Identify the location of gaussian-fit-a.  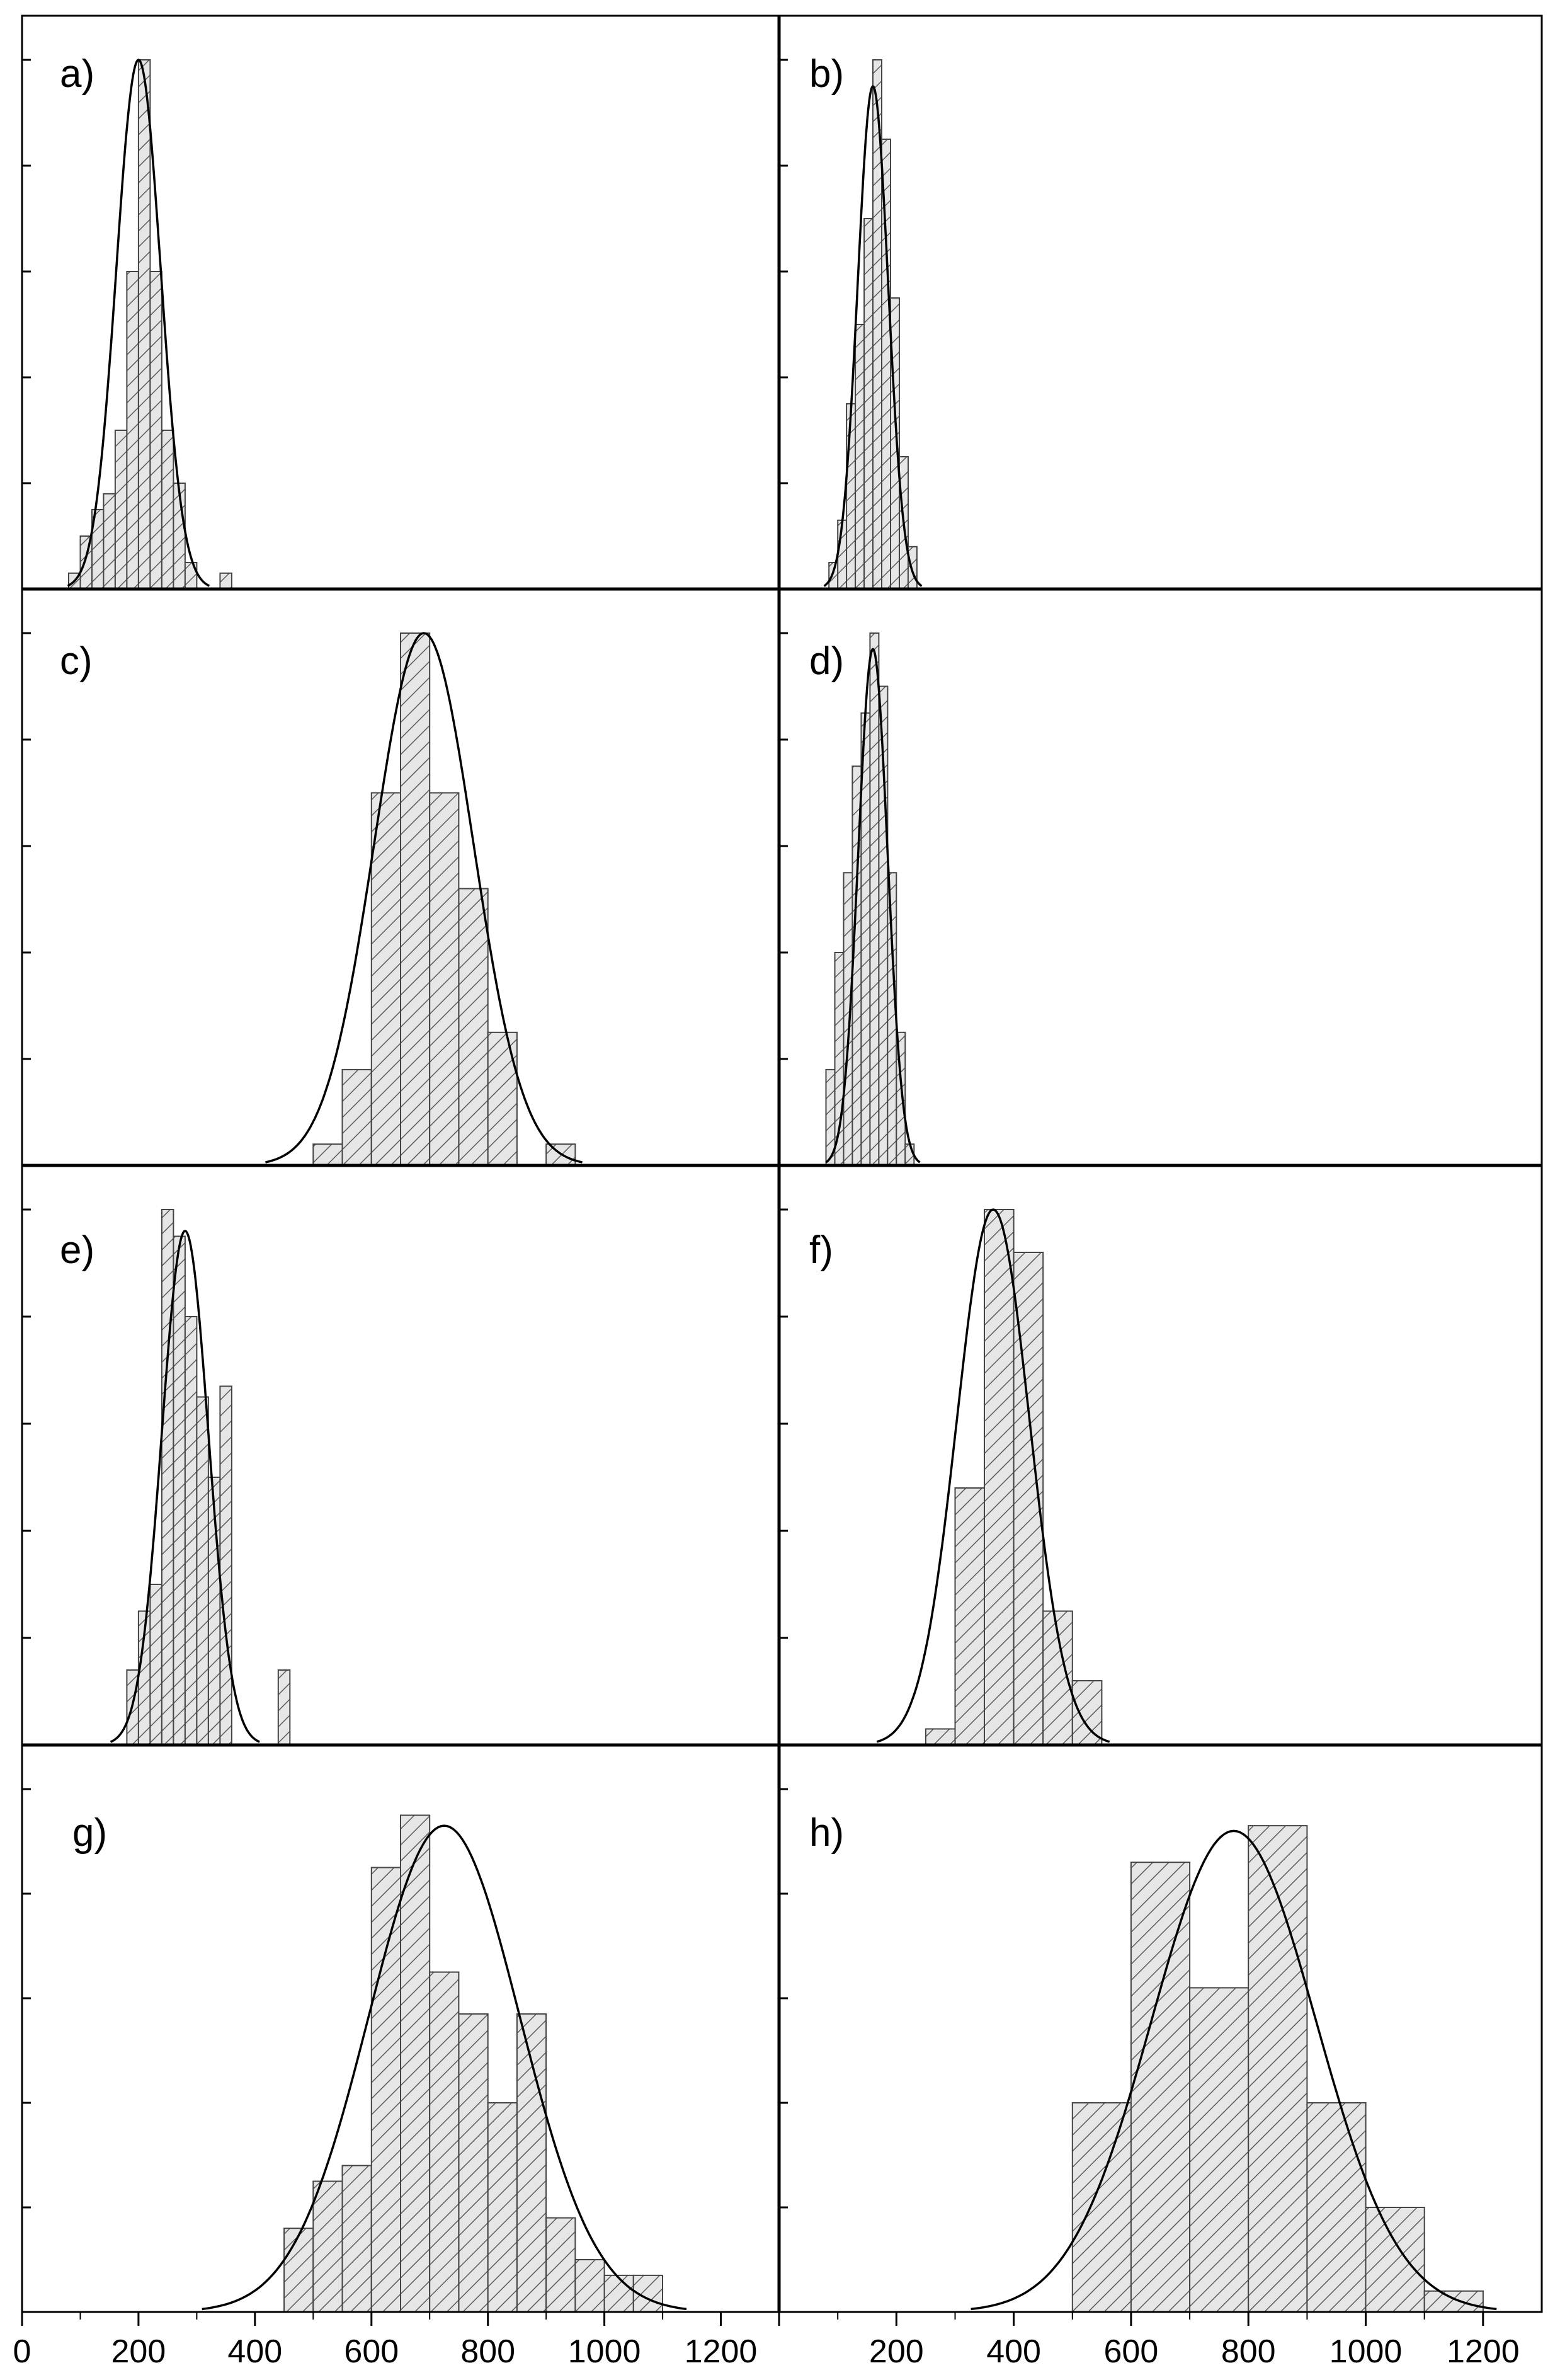
(138, 323).